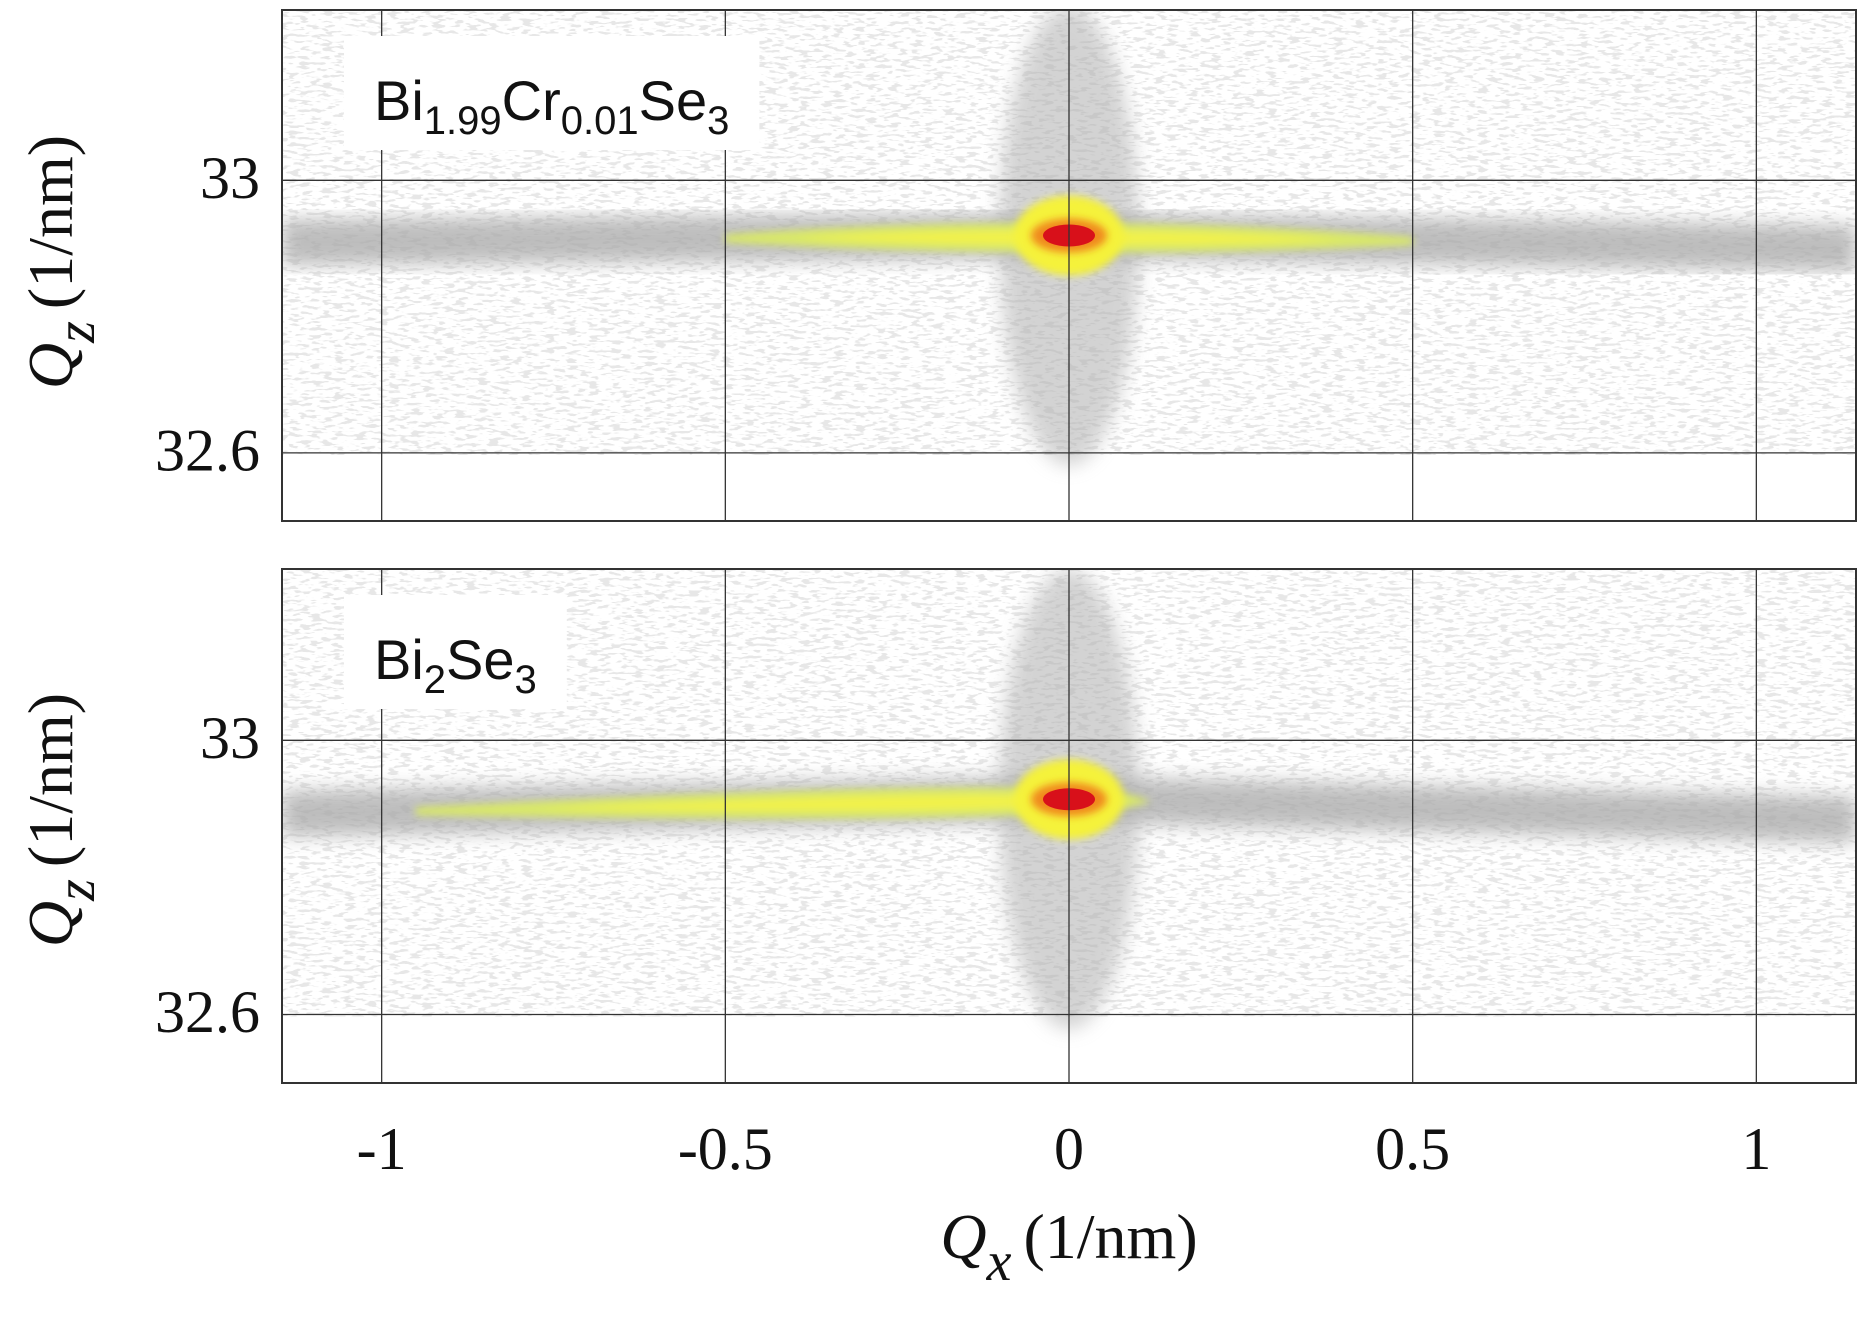 This screenshot has width=1865, height=1324. What do you see at coordinates (600, 121) in the screenshot?
I see `label-subscript: 0.01` at bounding box center [600, 121].